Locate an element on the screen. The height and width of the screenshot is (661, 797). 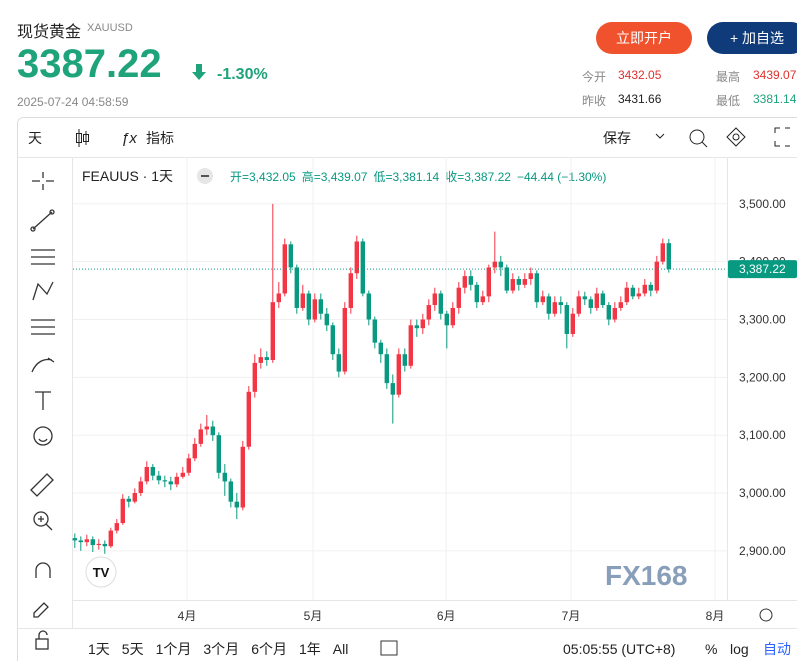
auto-toggle: 自动 is located at coordinates (777, 649).